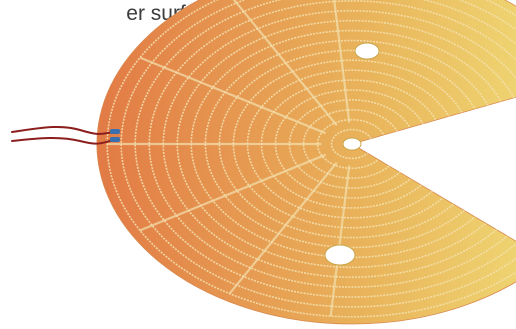 Image resolution: width=516 pixels, height=329 pixels. What do you see at coordinates (352, 144) in the screenshot?
I see `center-hole-icon` at bounding box center [352, 144].